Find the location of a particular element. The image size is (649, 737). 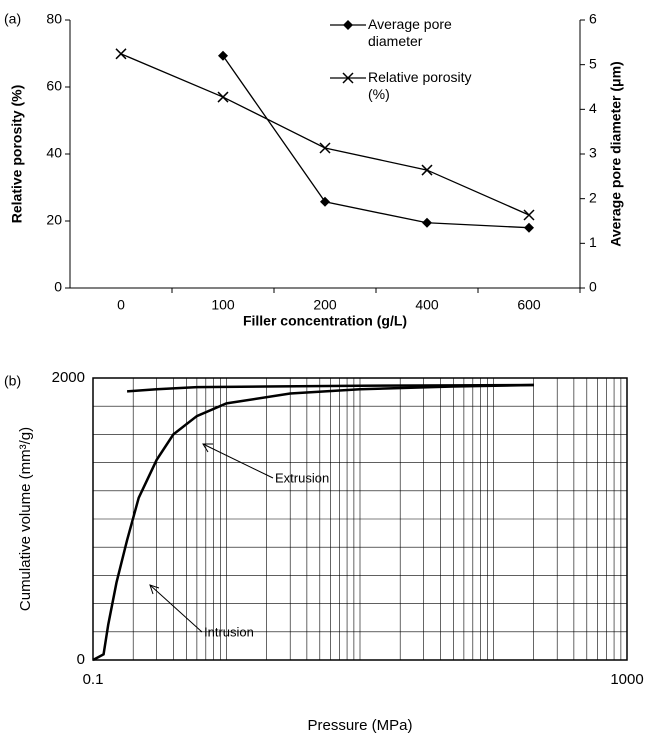

y-tick-label: 40 is located at coordinates (54, 153).